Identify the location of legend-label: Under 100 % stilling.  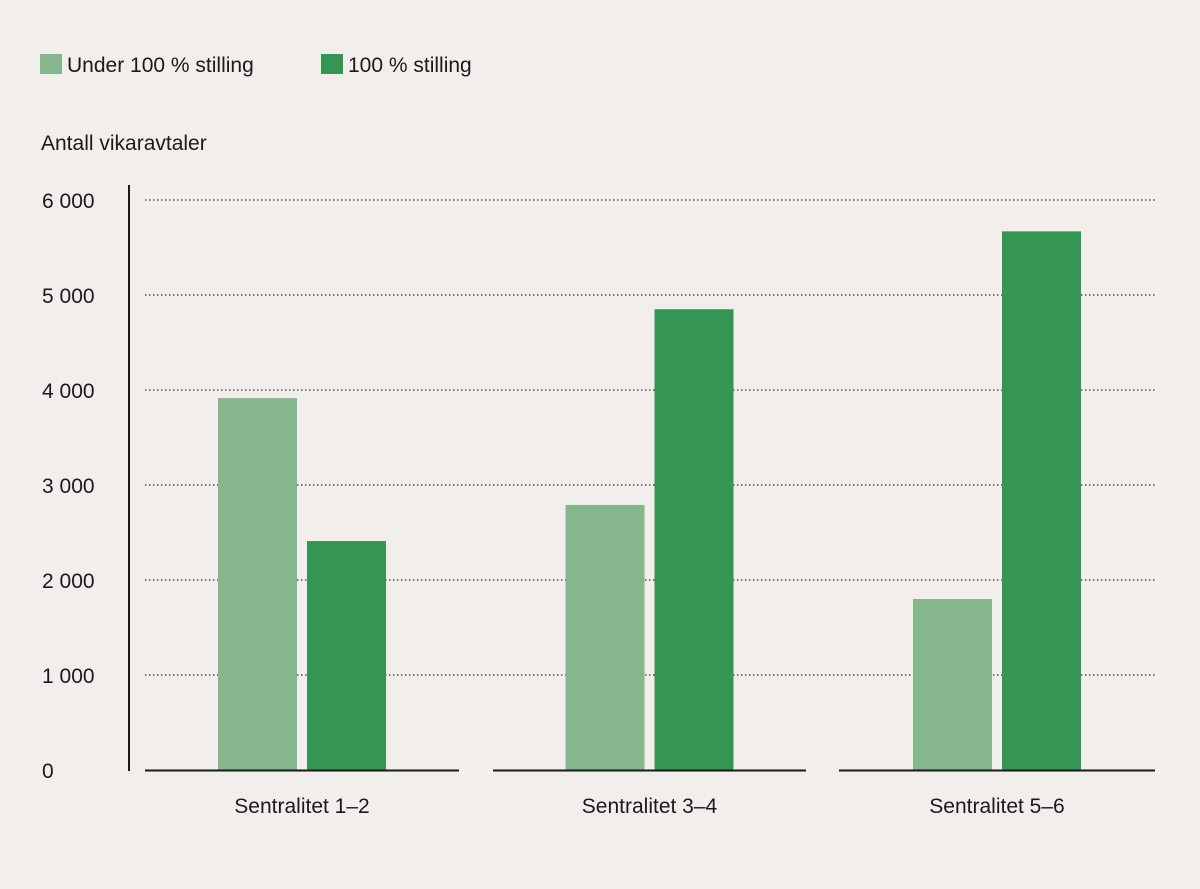
(160, 65).